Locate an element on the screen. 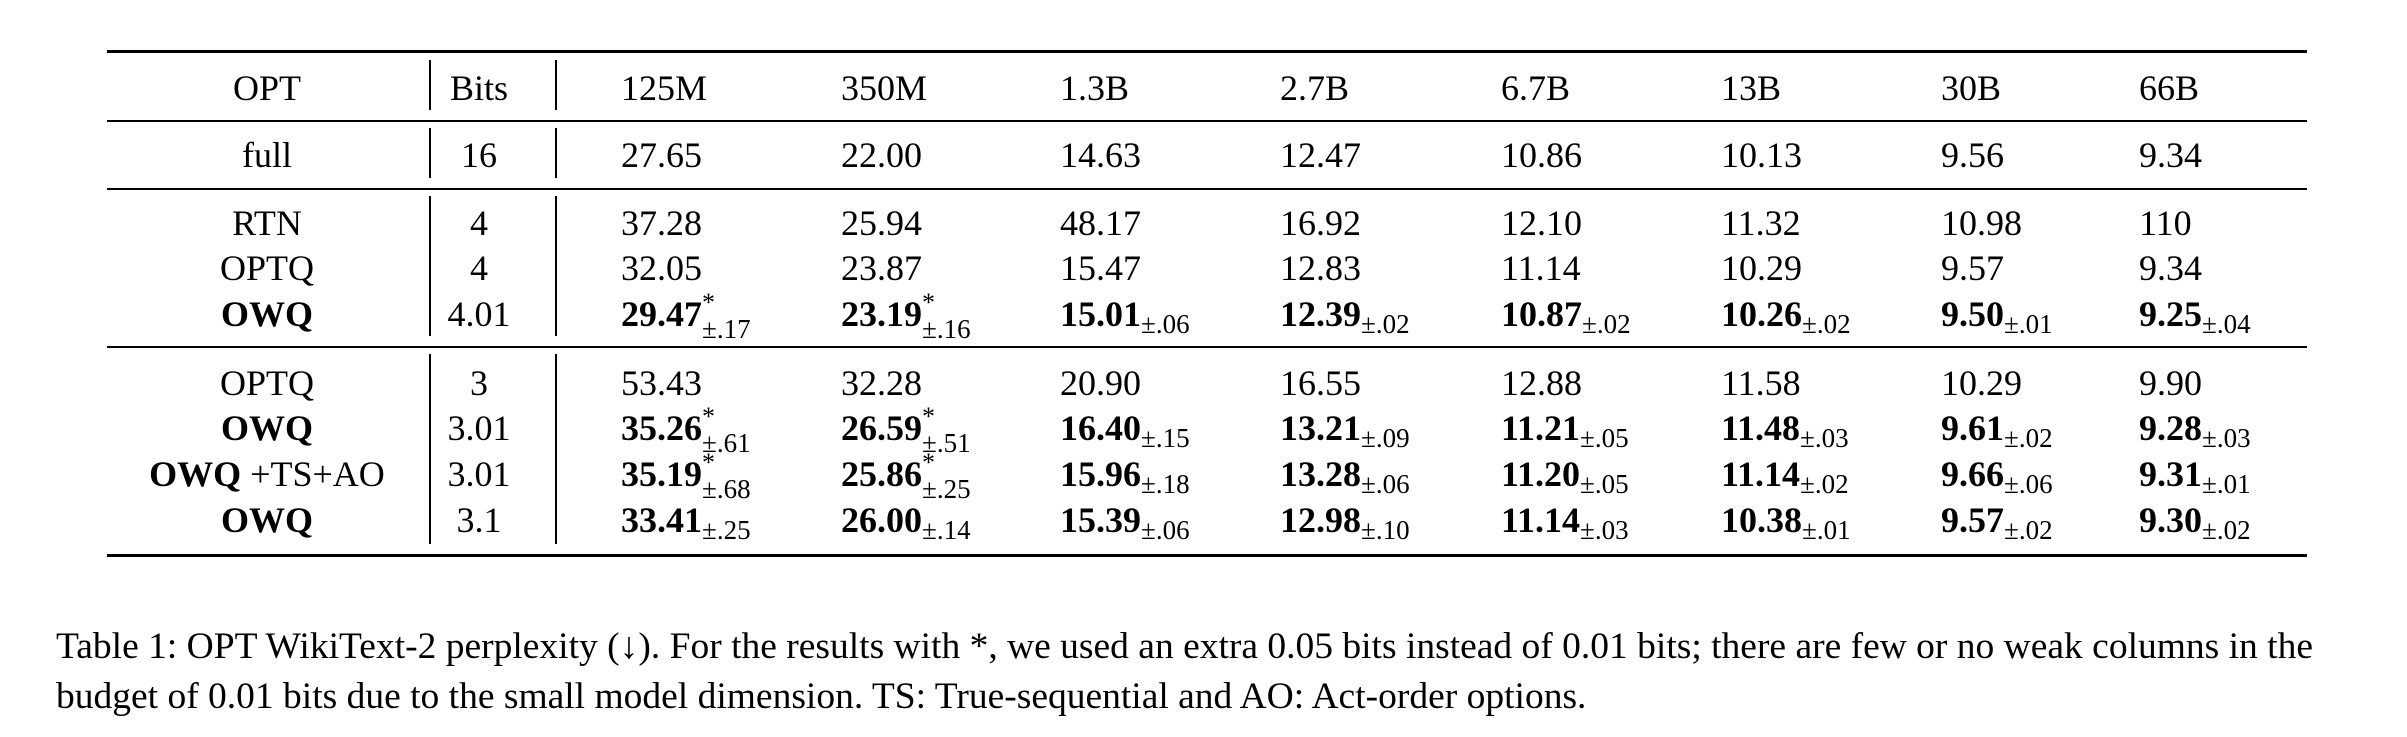 Image resolution: width=2407 pixels, height=737 pixels. cell-value: 11.32 is located at coordinates (1761, 223).